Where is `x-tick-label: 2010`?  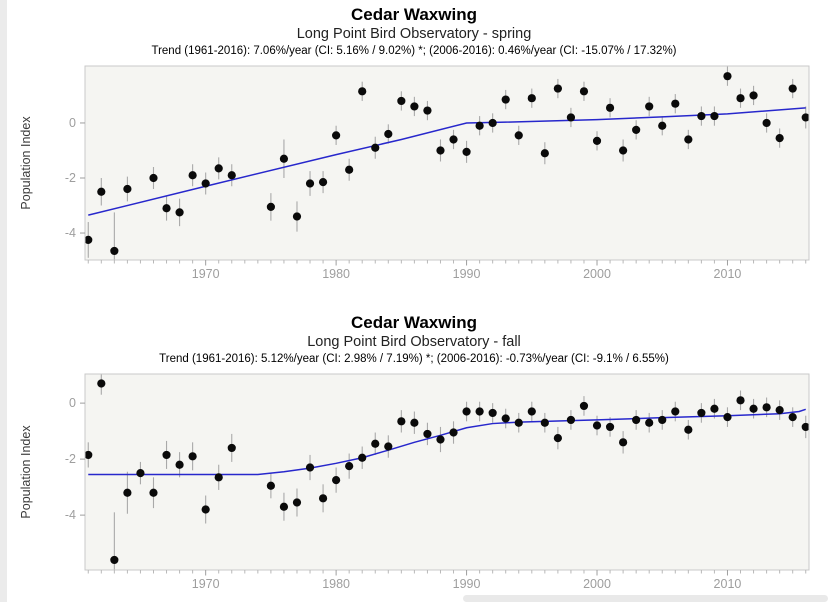 x-tick-label: 2010 is located at coordinates (728, 584).